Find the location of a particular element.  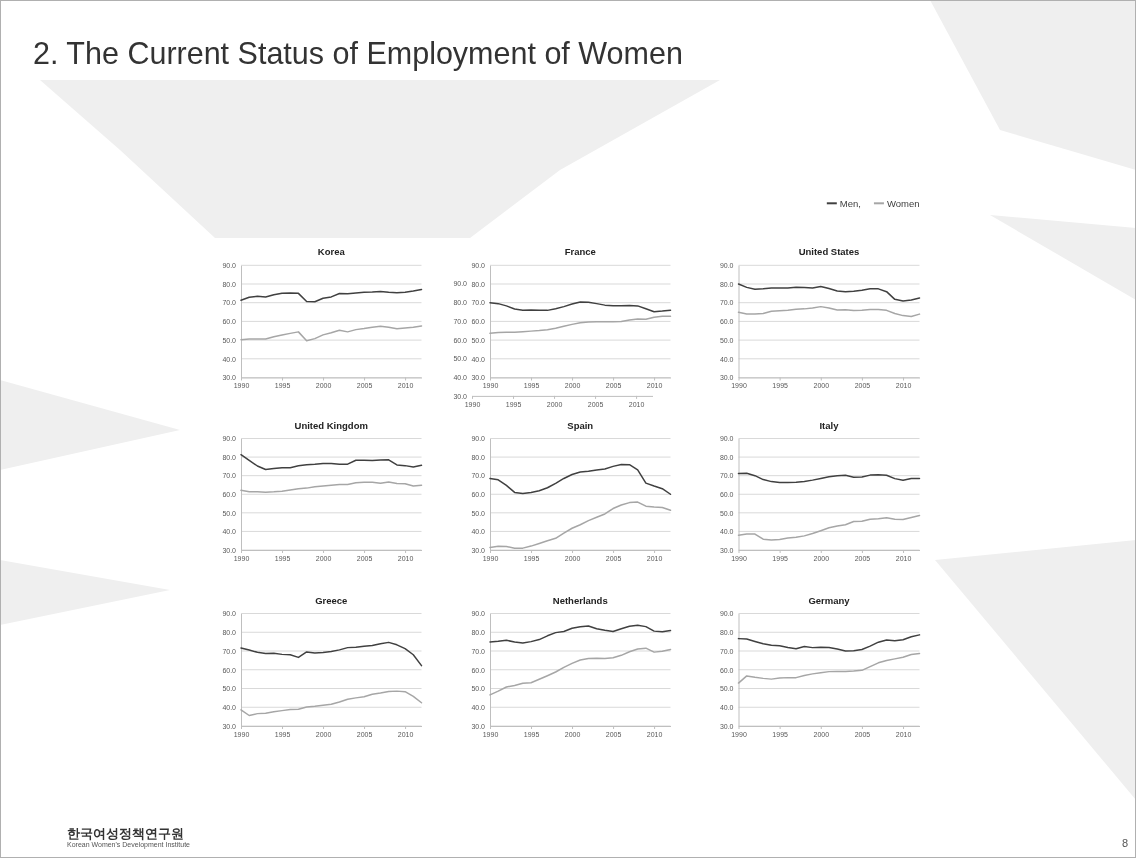

text: 8 is located at coordinates (1124, 843).